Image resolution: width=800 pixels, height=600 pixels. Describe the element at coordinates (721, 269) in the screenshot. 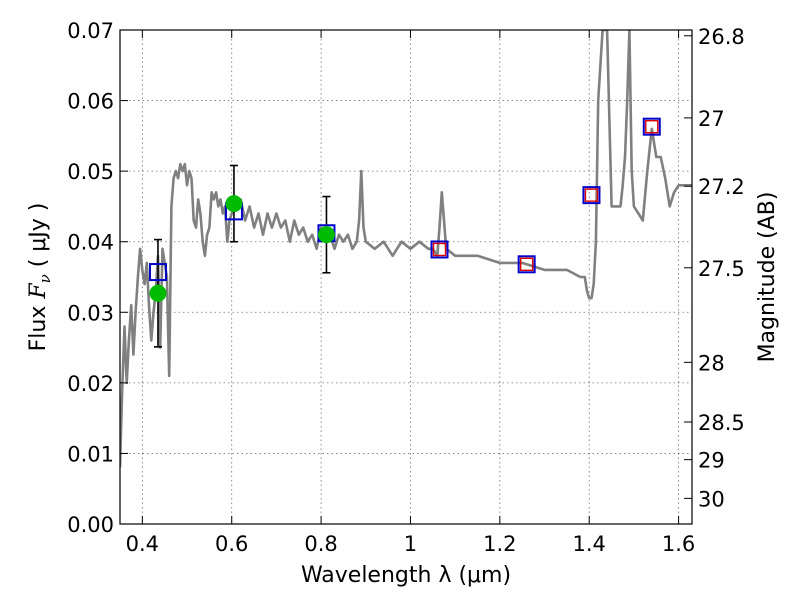

I see `y2-tick-label: 27.5` at that location.